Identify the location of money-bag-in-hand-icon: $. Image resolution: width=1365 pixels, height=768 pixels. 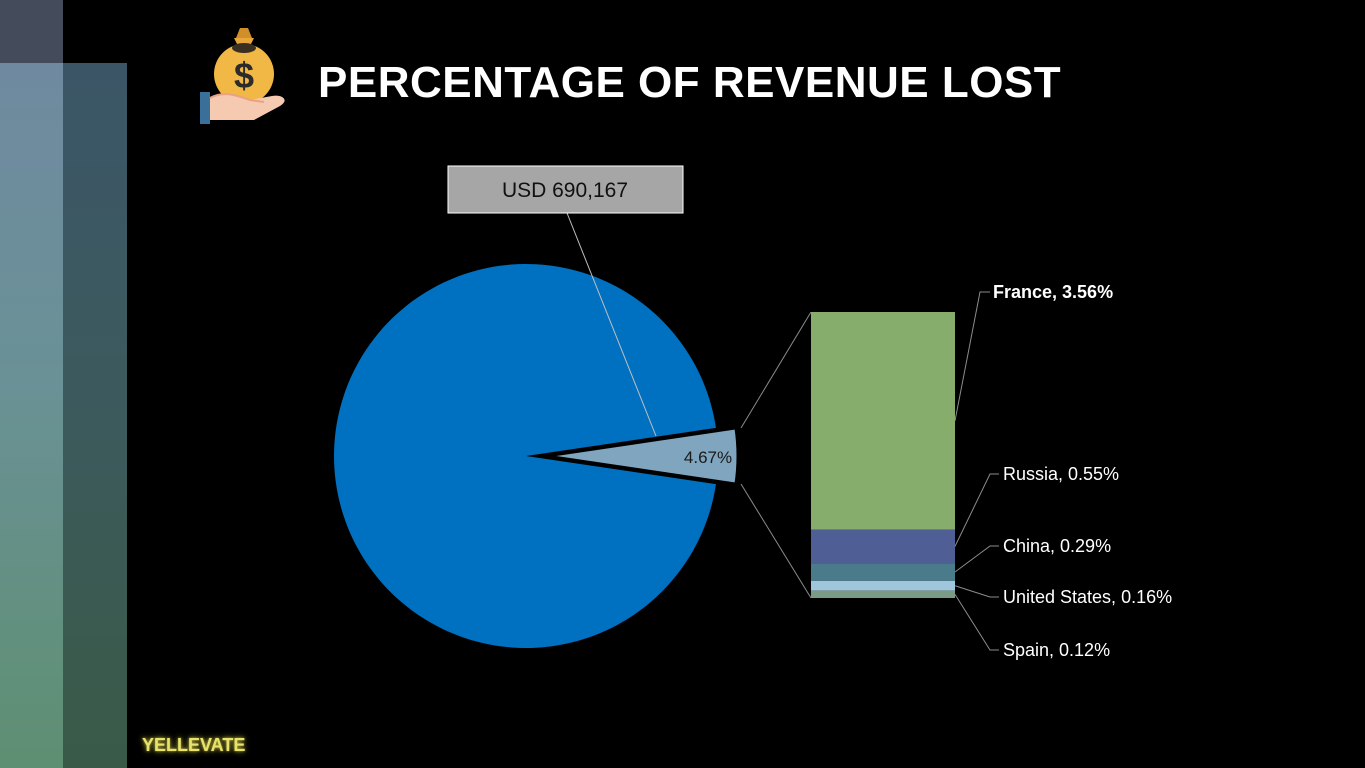
(242, 76).